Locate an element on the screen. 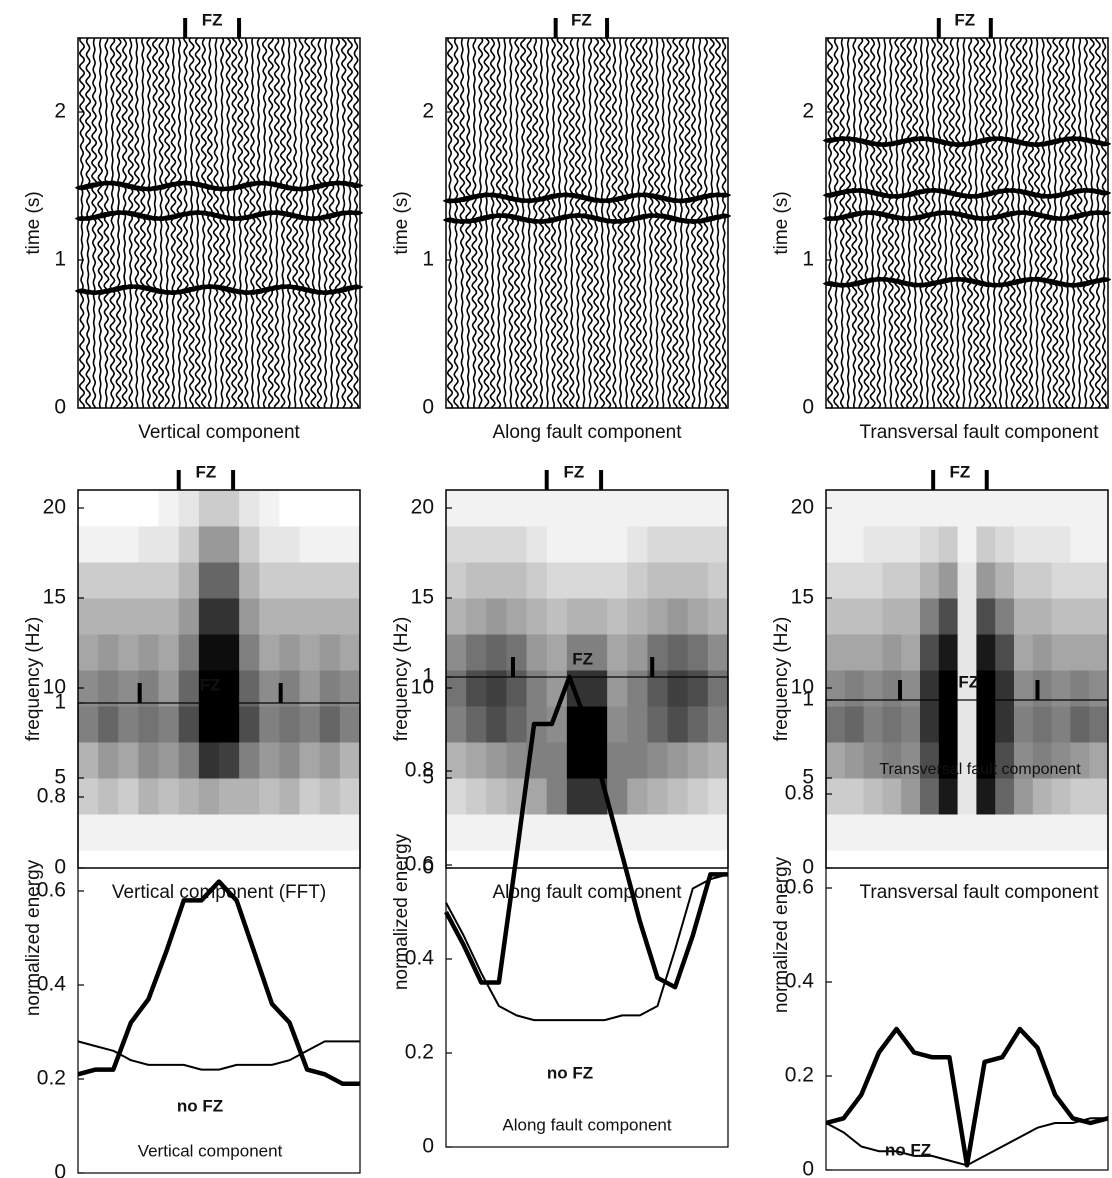 The width and height of the screenshot is (1112, 1178). plot-frame is located at coordinates (219, 223).